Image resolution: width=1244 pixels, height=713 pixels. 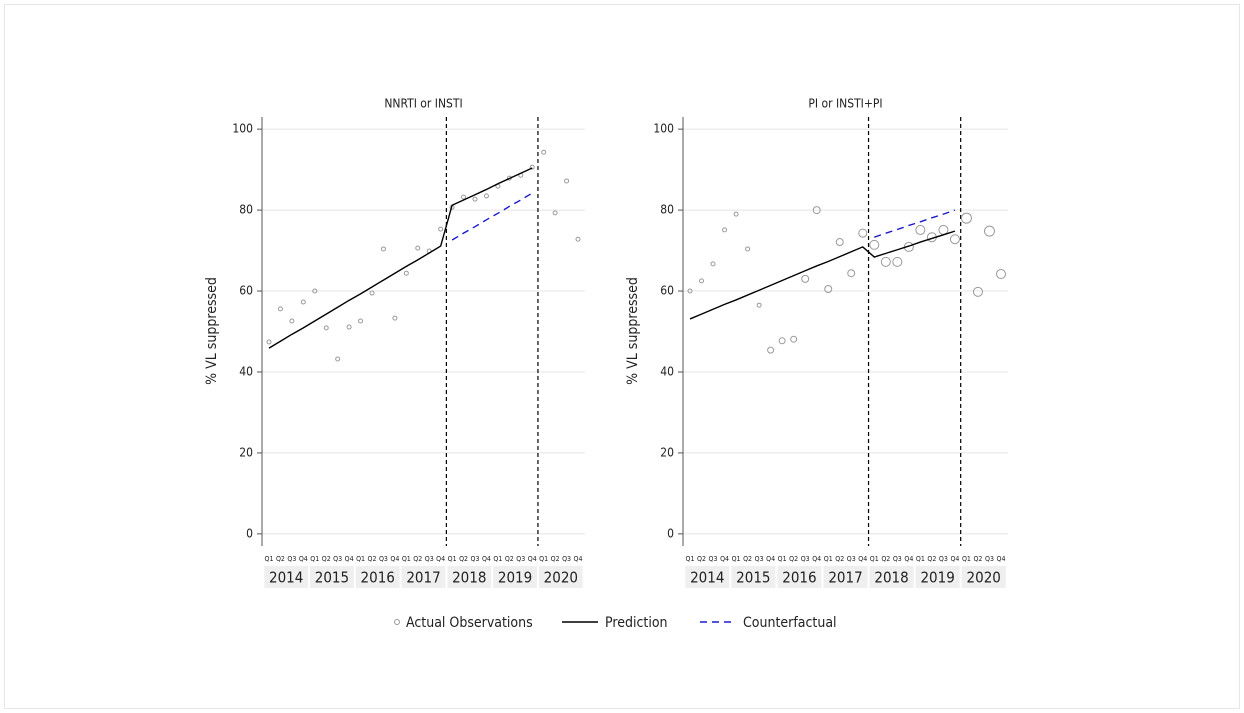 I want to click on panel-title: NNRTI or INSTI, so click(x=423, y=104).